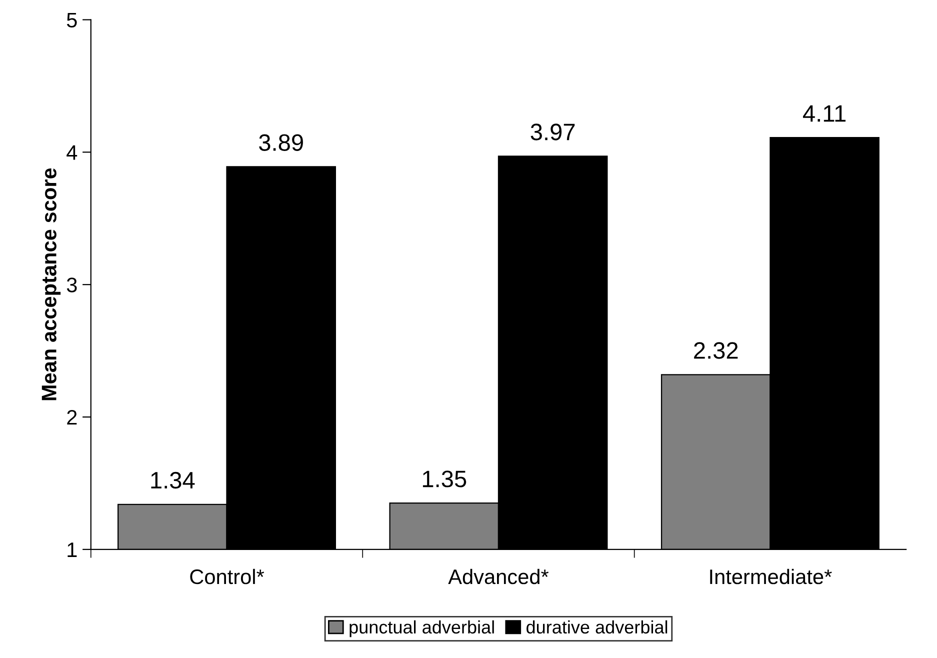 The image size is (937, 658). I want to click on x-tick-label: Control*, so click(227, 576).